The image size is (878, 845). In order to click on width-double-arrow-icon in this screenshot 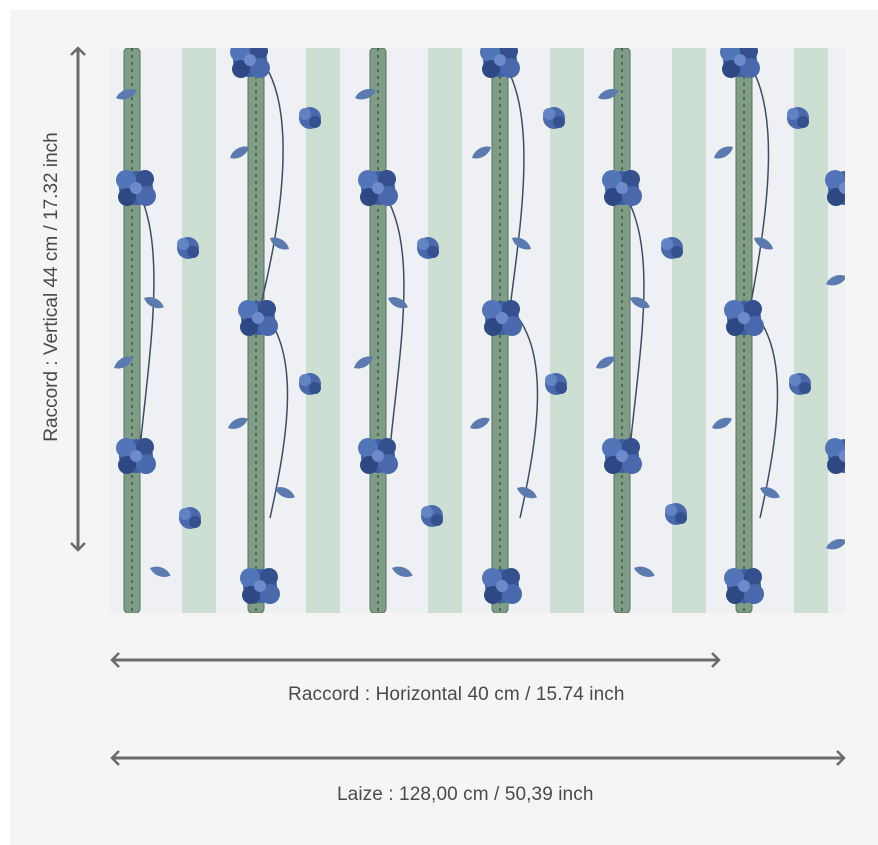, I will do `click(478, 758)`.